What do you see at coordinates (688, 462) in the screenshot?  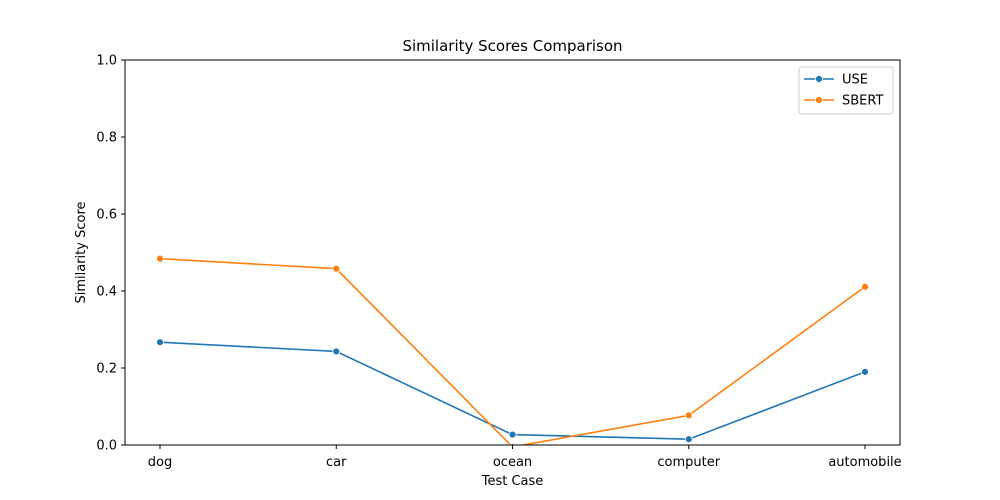 I see `x-tick-label: computer` at bounding box center [688, 462].